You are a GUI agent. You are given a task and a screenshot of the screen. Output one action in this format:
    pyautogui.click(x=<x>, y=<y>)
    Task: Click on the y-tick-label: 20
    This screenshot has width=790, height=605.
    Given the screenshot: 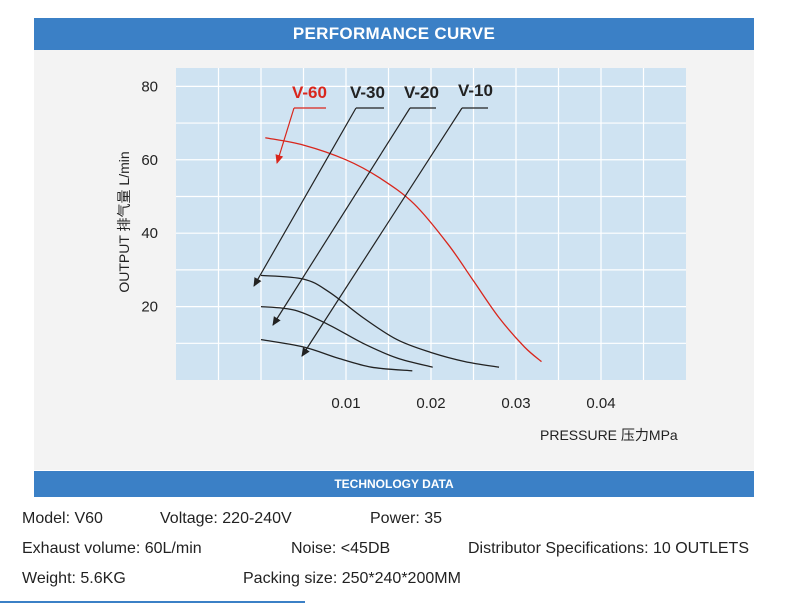 What is the action you would take?
    pyautogui.click(x=149, y=307)
    